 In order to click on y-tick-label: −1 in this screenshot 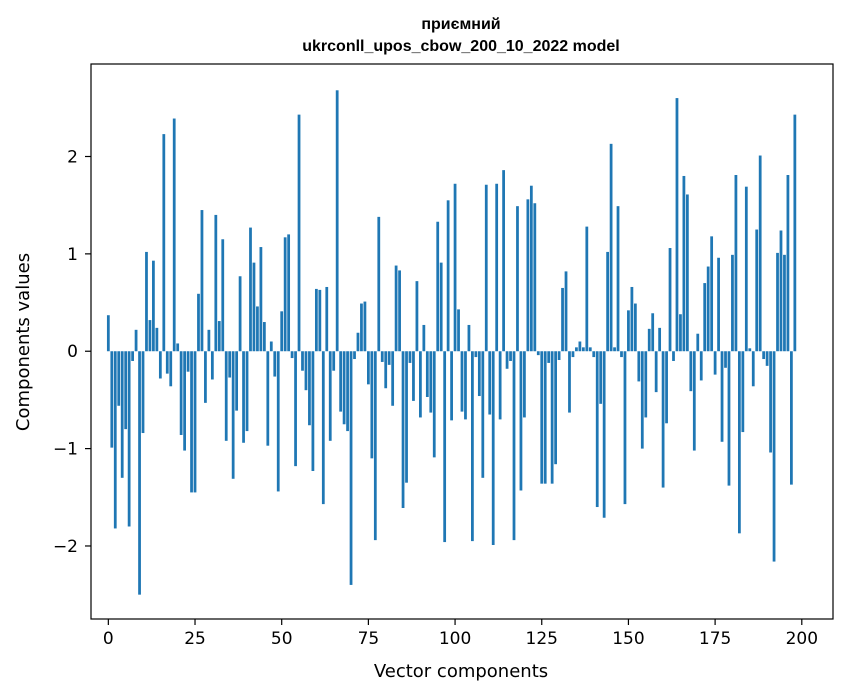, I will do `click(65, 450)`.